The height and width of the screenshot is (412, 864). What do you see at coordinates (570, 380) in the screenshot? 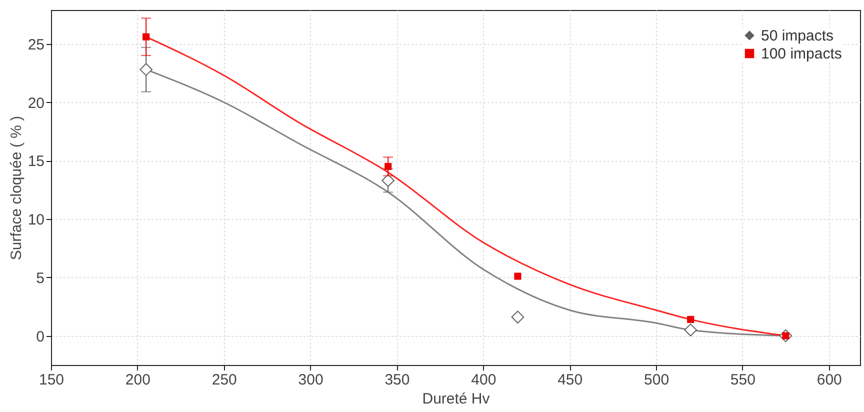
I see `x-tick-label: 450` at bounding box center [570, 380].